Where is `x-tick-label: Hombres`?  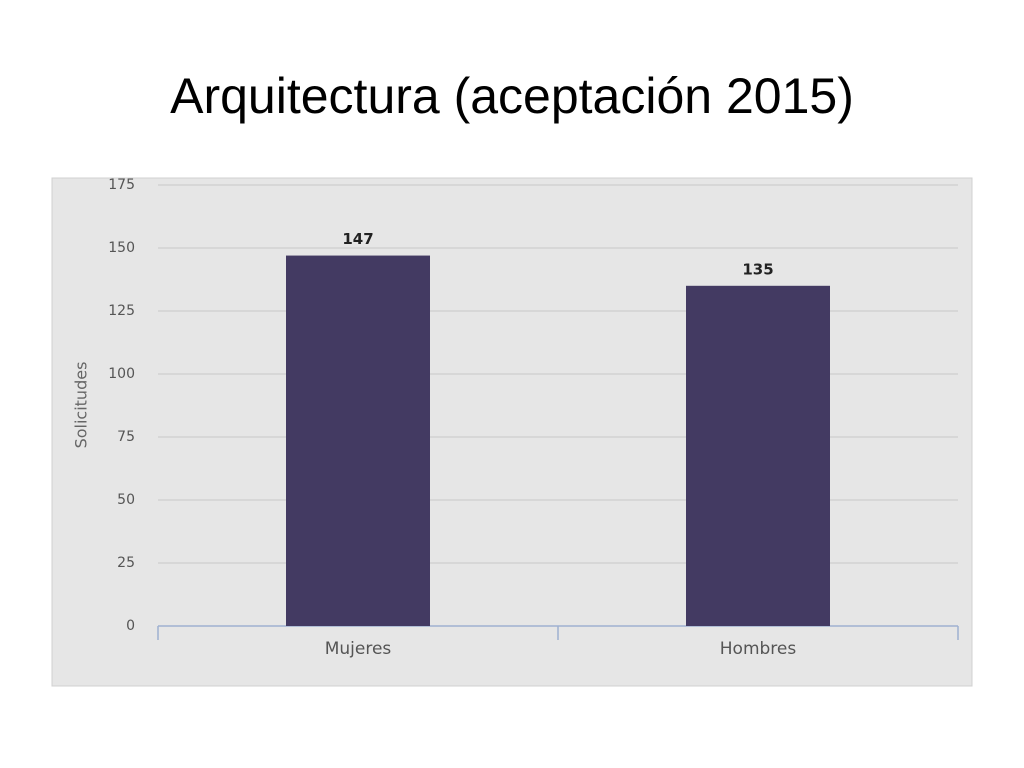
x-tick-label: Hombres is located at coordinates (758, 649).